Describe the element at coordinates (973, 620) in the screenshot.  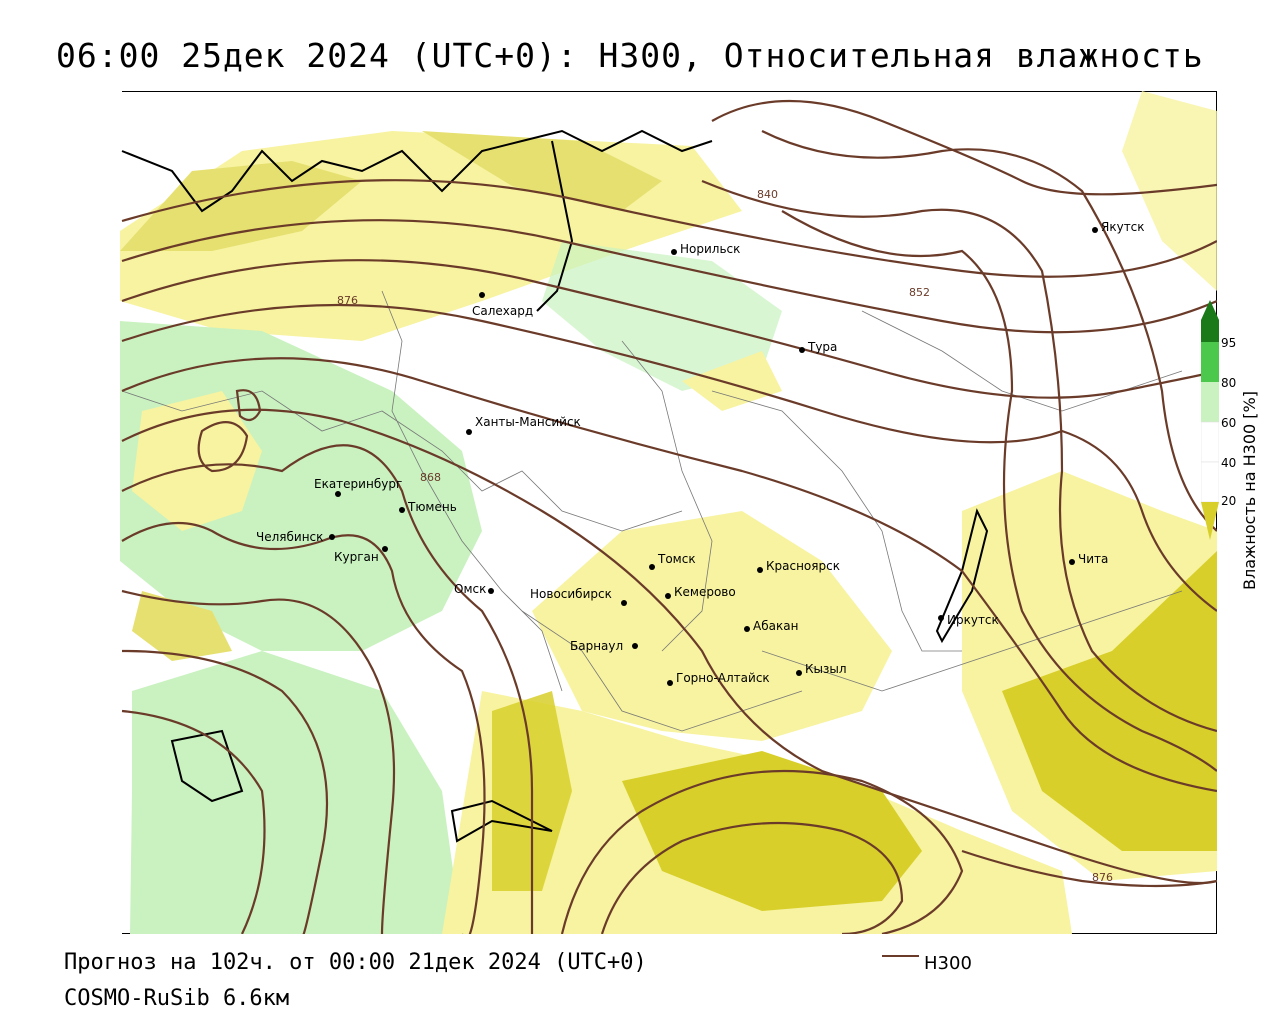
I see `svg-text: Иркутск` at that location.